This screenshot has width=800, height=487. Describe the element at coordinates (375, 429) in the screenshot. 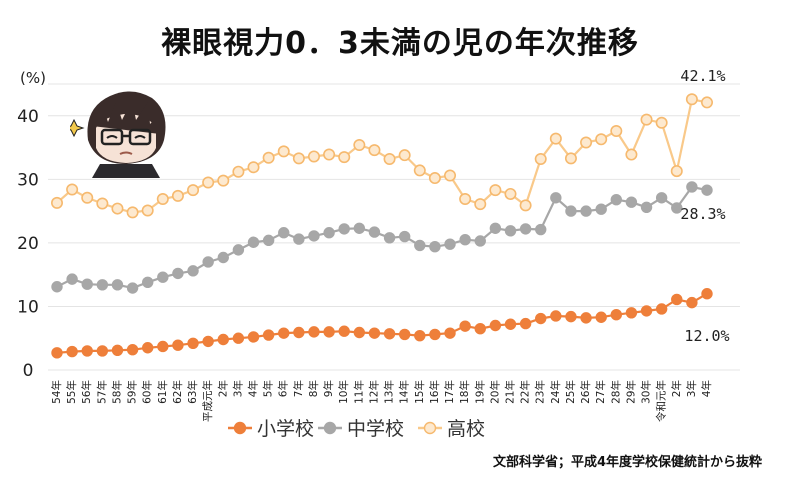

I see `legend-label: 中学校` at that location.